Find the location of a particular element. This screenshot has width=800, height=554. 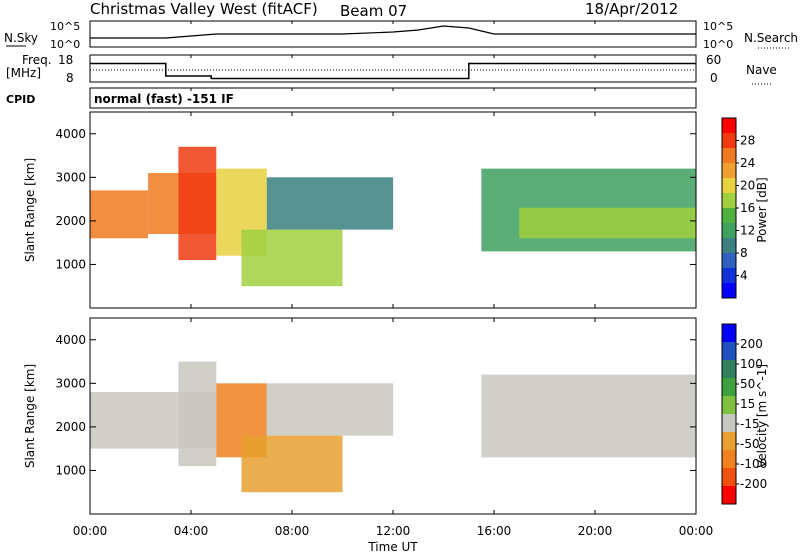

x-tick-label: 20:00 is located at coordinates (595, 531).